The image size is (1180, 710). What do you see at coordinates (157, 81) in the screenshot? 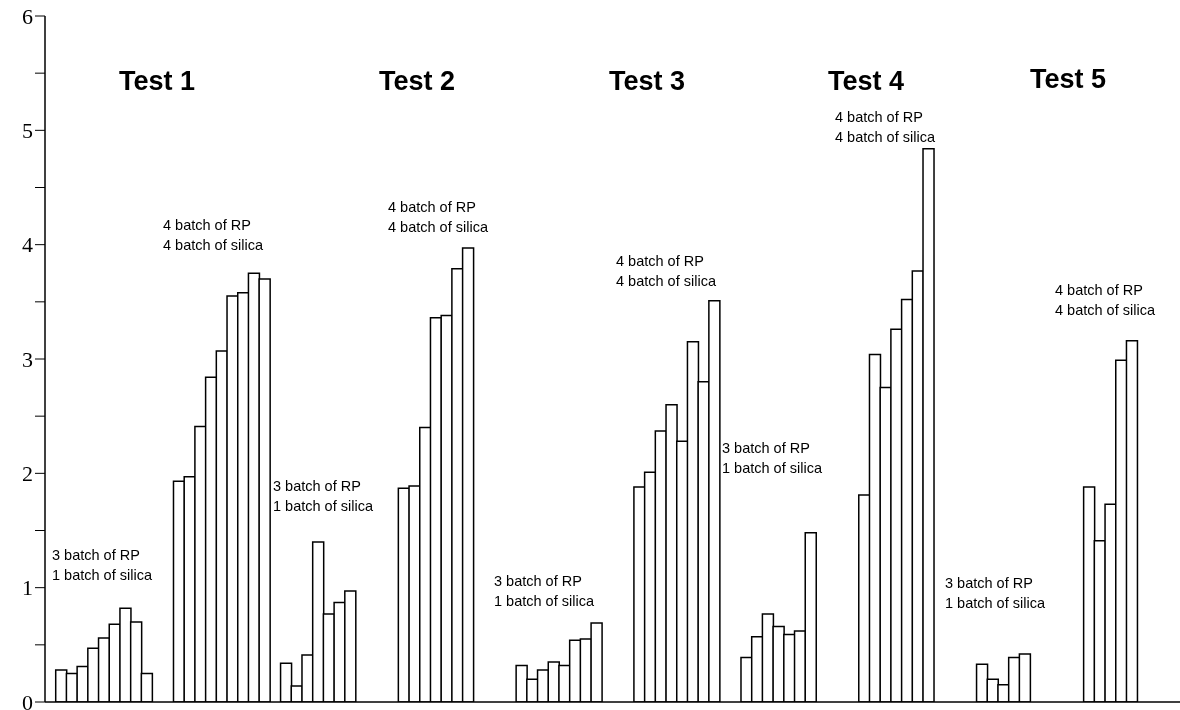
I see `annotation: Test 1` at bounding box center [157, 81].